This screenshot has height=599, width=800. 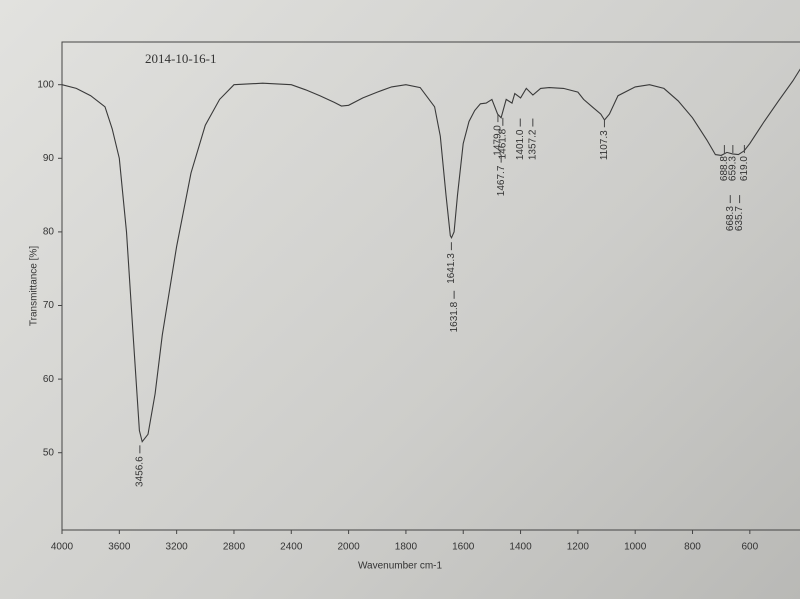 What do you see at coordinates (62, 547) in the screenshot?
I see `x-tick-label: 4000` at bounding box center [62, 547].